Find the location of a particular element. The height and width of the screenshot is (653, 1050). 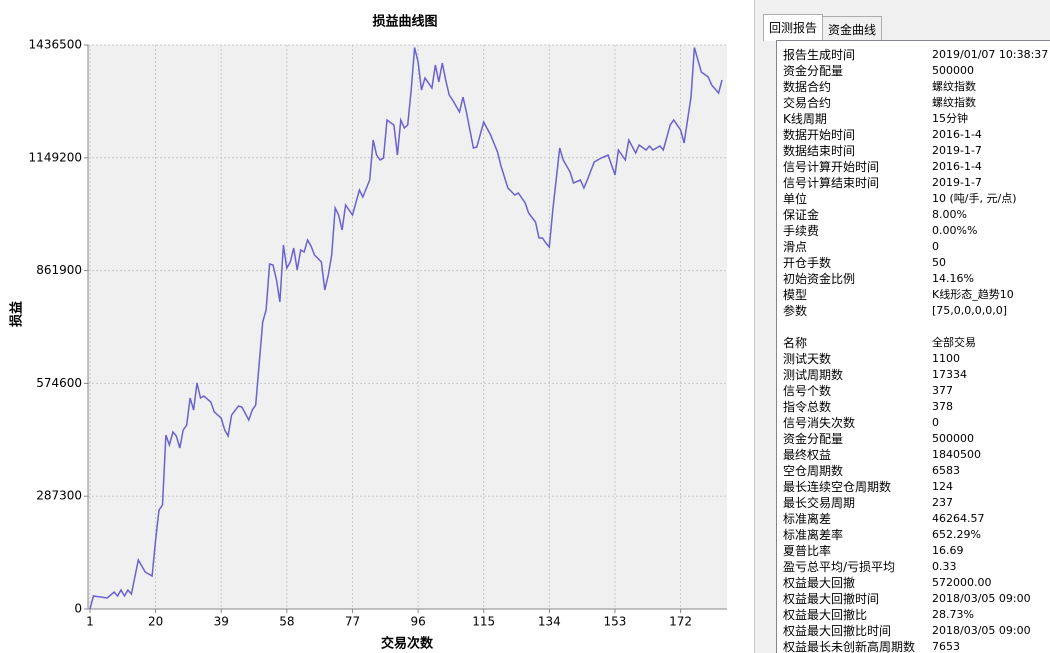

row-key: 信号消失次数 is located at coordinates (819, 423).